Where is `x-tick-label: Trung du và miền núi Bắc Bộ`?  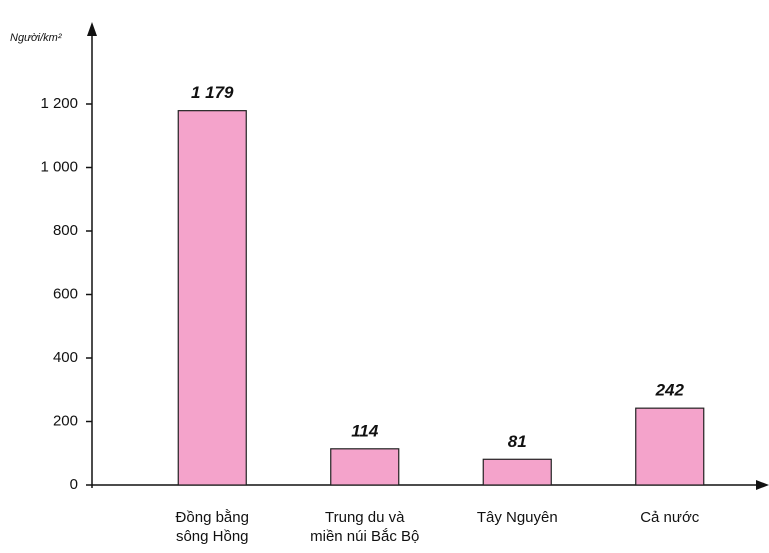
x-tick-label: Trung du và miền núi Bắc Bộ is located at coordinates (365, 527).